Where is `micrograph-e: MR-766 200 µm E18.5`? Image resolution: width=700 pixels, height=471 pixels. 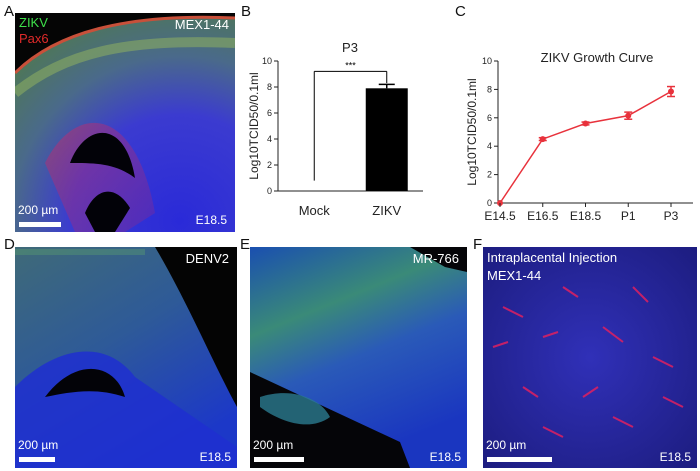
micrograph-e: MR-766 200 µm E18.5 is located at coordinates (358, 357).